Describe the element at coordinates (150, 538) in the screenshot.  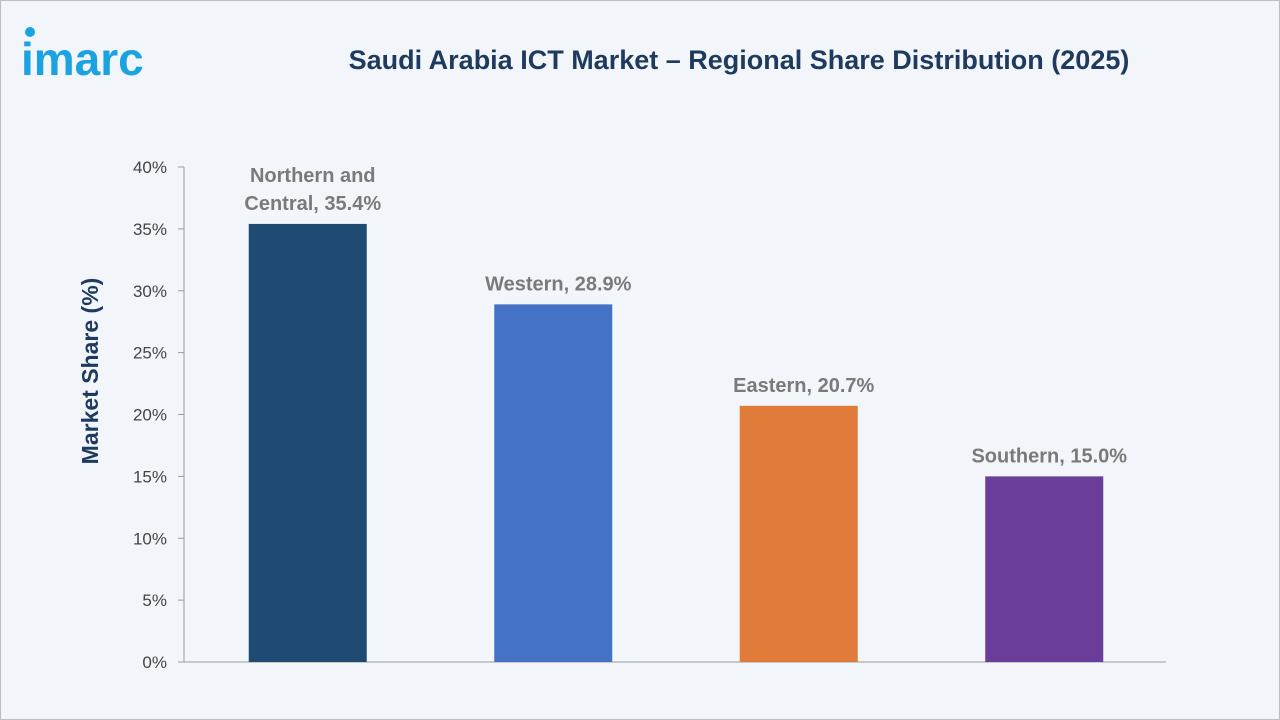
I see `y-tick-label: 10%` at that location.